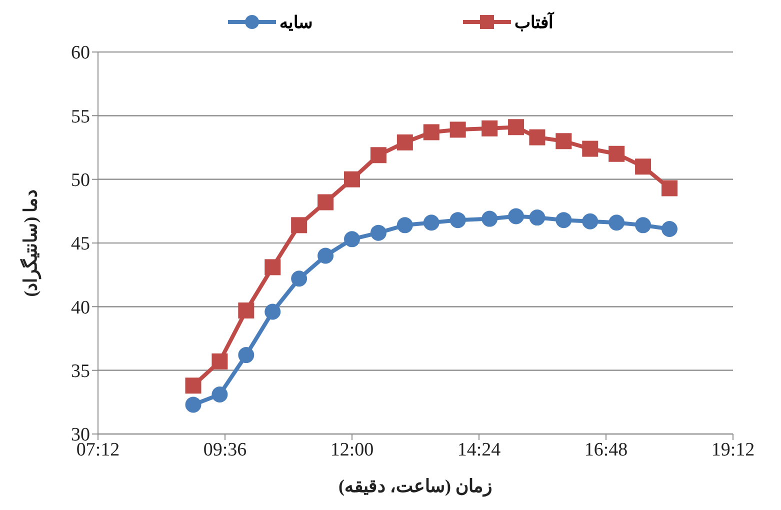  I want to click on y-tick-label: 45, so click(80, 244).